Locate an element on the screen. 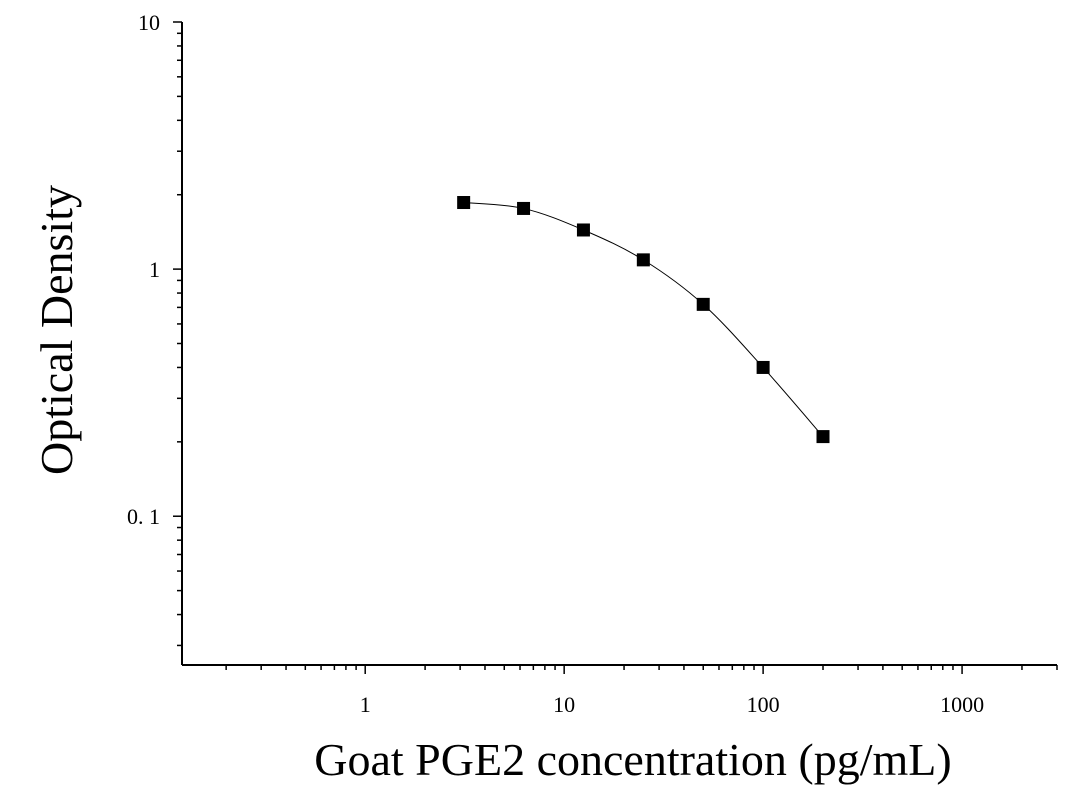 The image size is (1087, 790). data-points is located at coordinates (643, 320).